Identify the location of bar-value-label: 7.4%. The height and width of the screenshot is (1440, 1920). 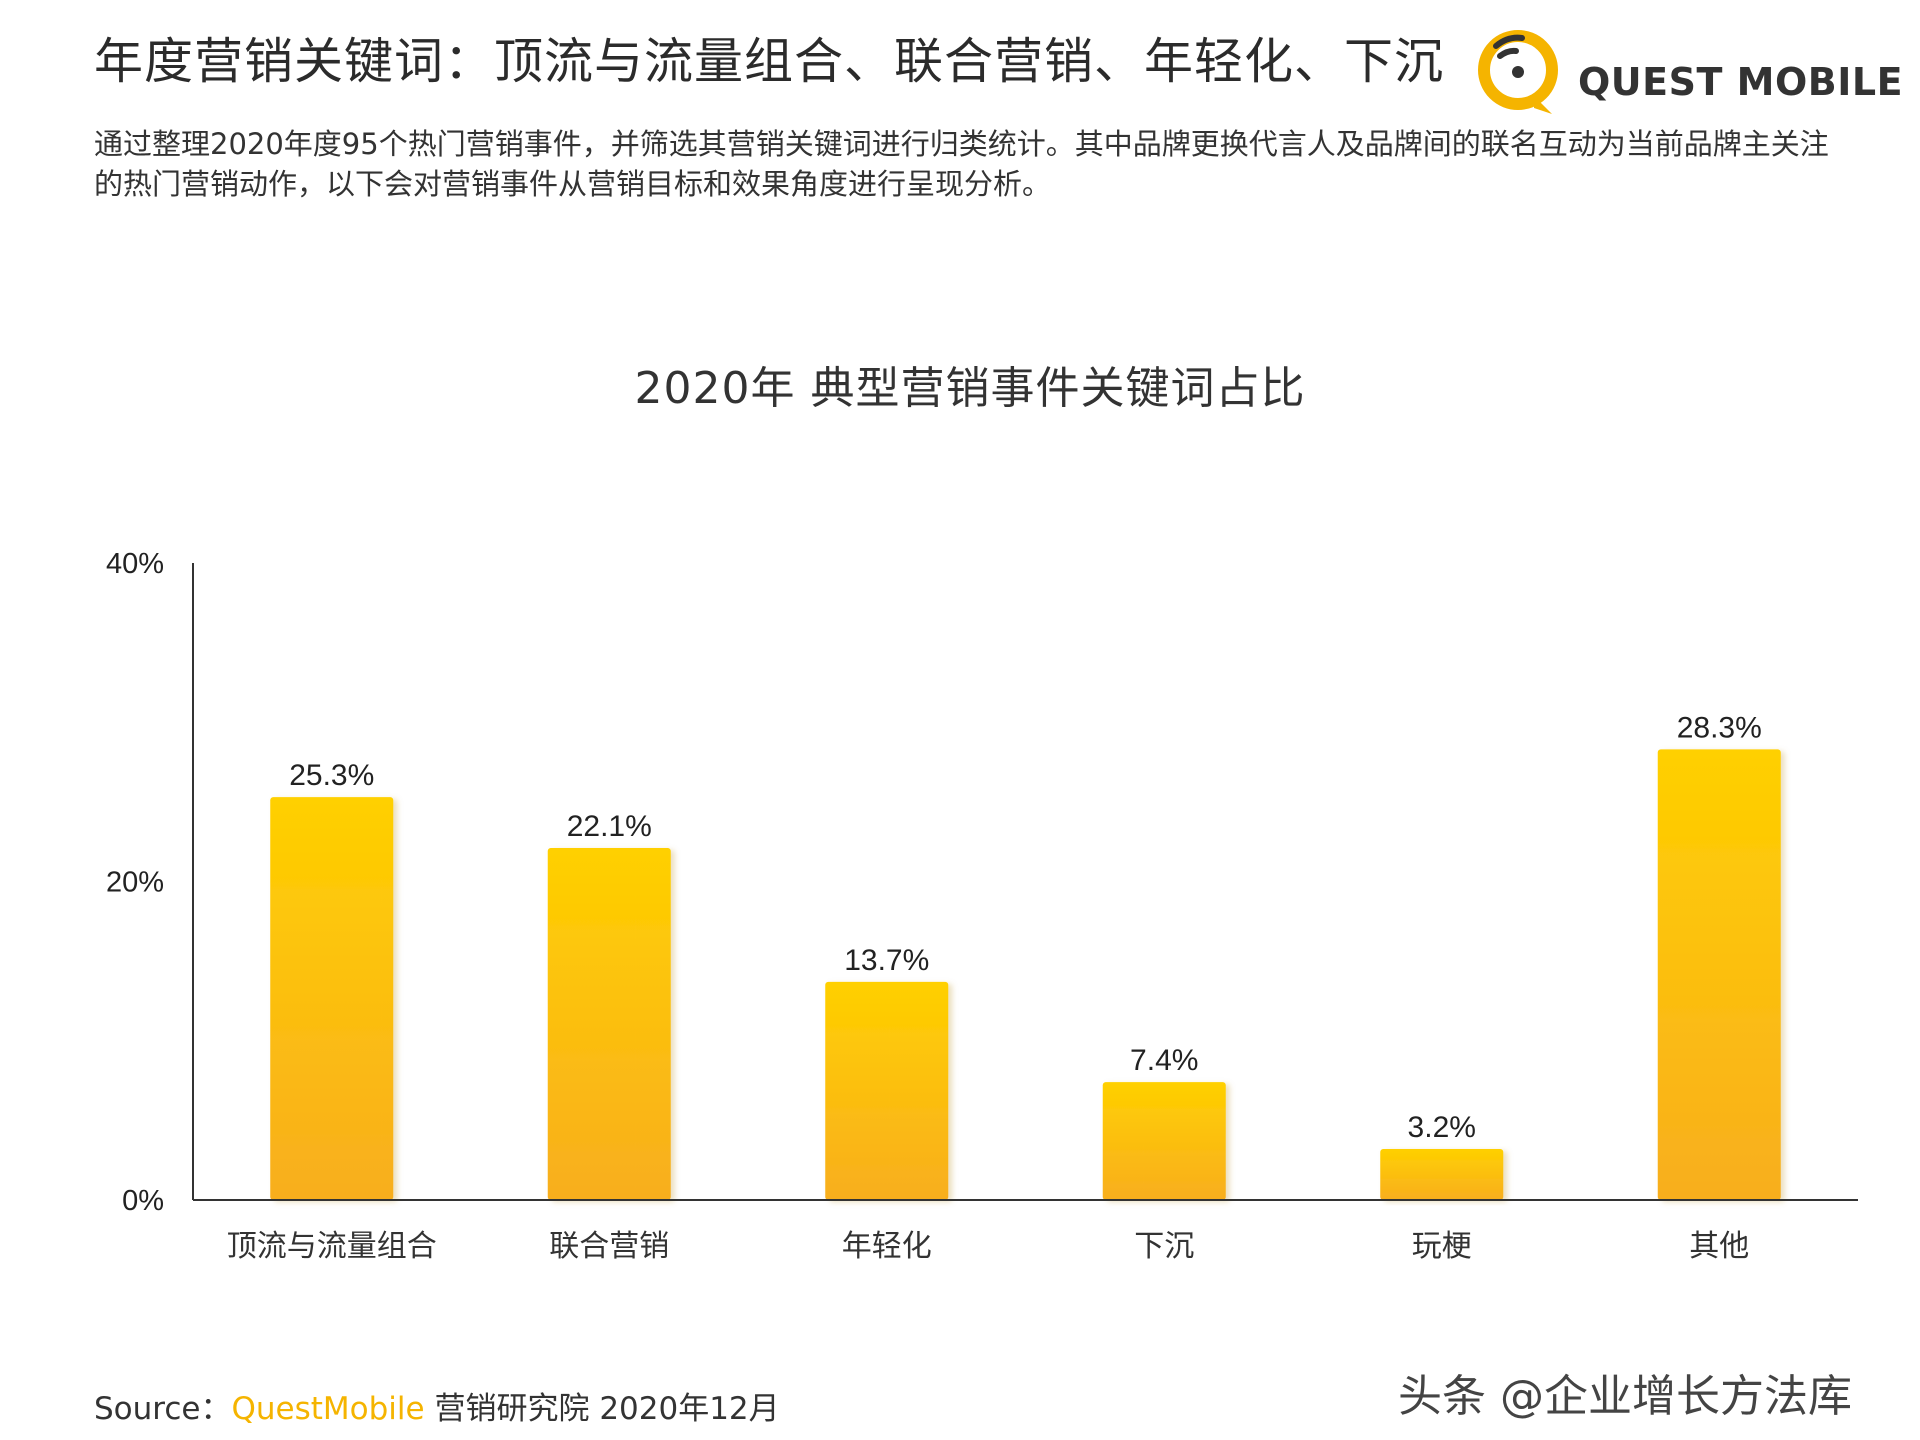
(1164, 1060).